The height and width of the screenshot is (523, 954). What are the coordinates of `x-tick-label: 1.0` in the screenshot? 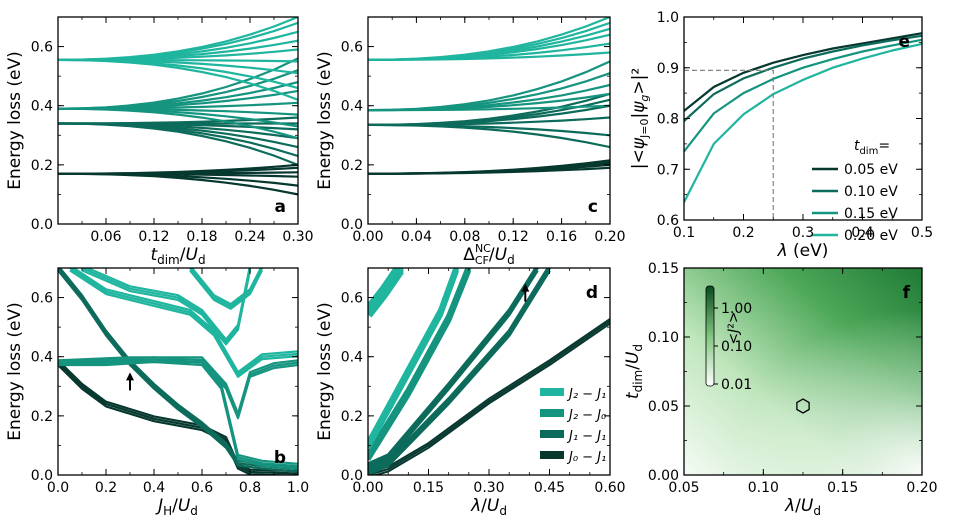 It's located at (298, 488).